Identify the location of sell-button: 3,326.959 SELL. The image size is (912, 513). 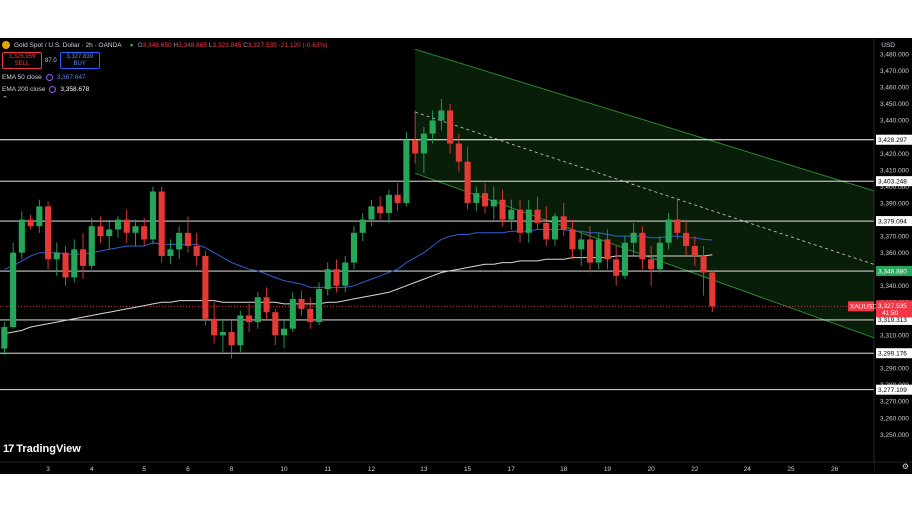
(22, 60).